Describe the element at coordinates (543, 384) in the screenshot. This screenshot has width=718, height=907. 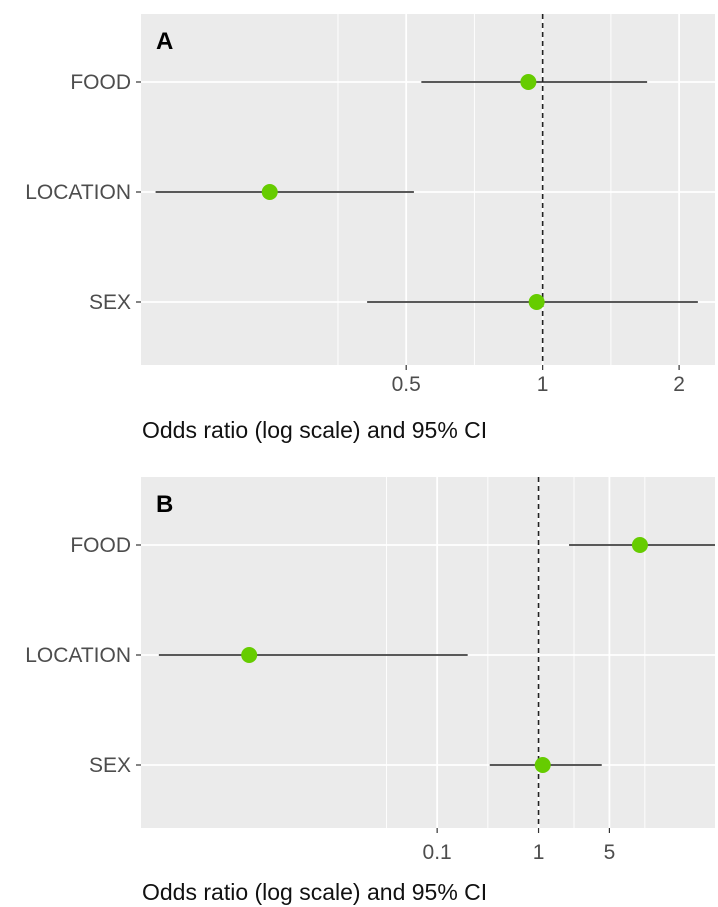
I see `panel-a-x-tick-label: 1` at that location.